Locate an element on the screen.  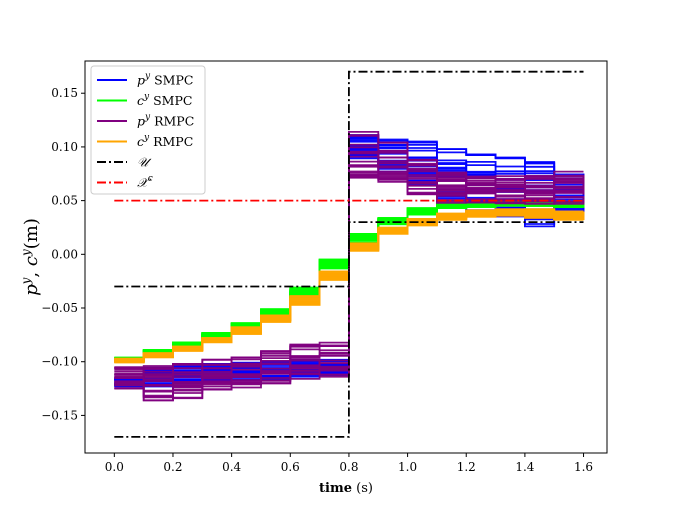
y-tick-label: −0.10 is located at coordinates (59, 362).